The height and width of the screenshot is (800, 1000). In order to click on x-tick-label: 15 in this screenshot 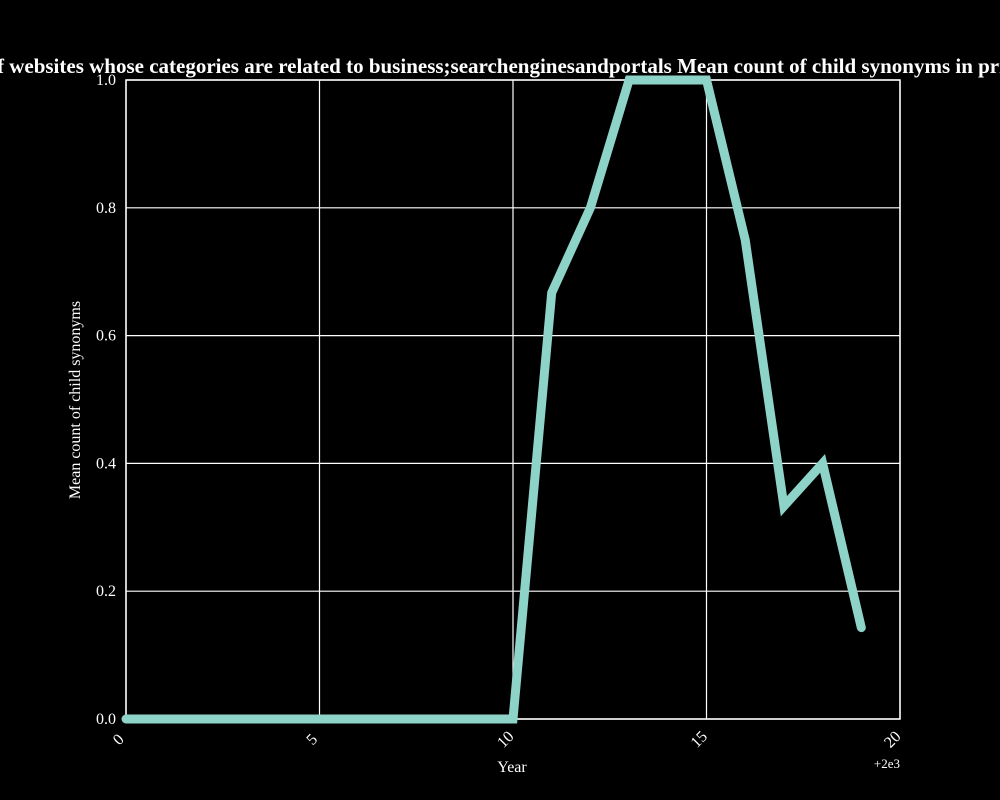, I will do `click(699, 739)`.